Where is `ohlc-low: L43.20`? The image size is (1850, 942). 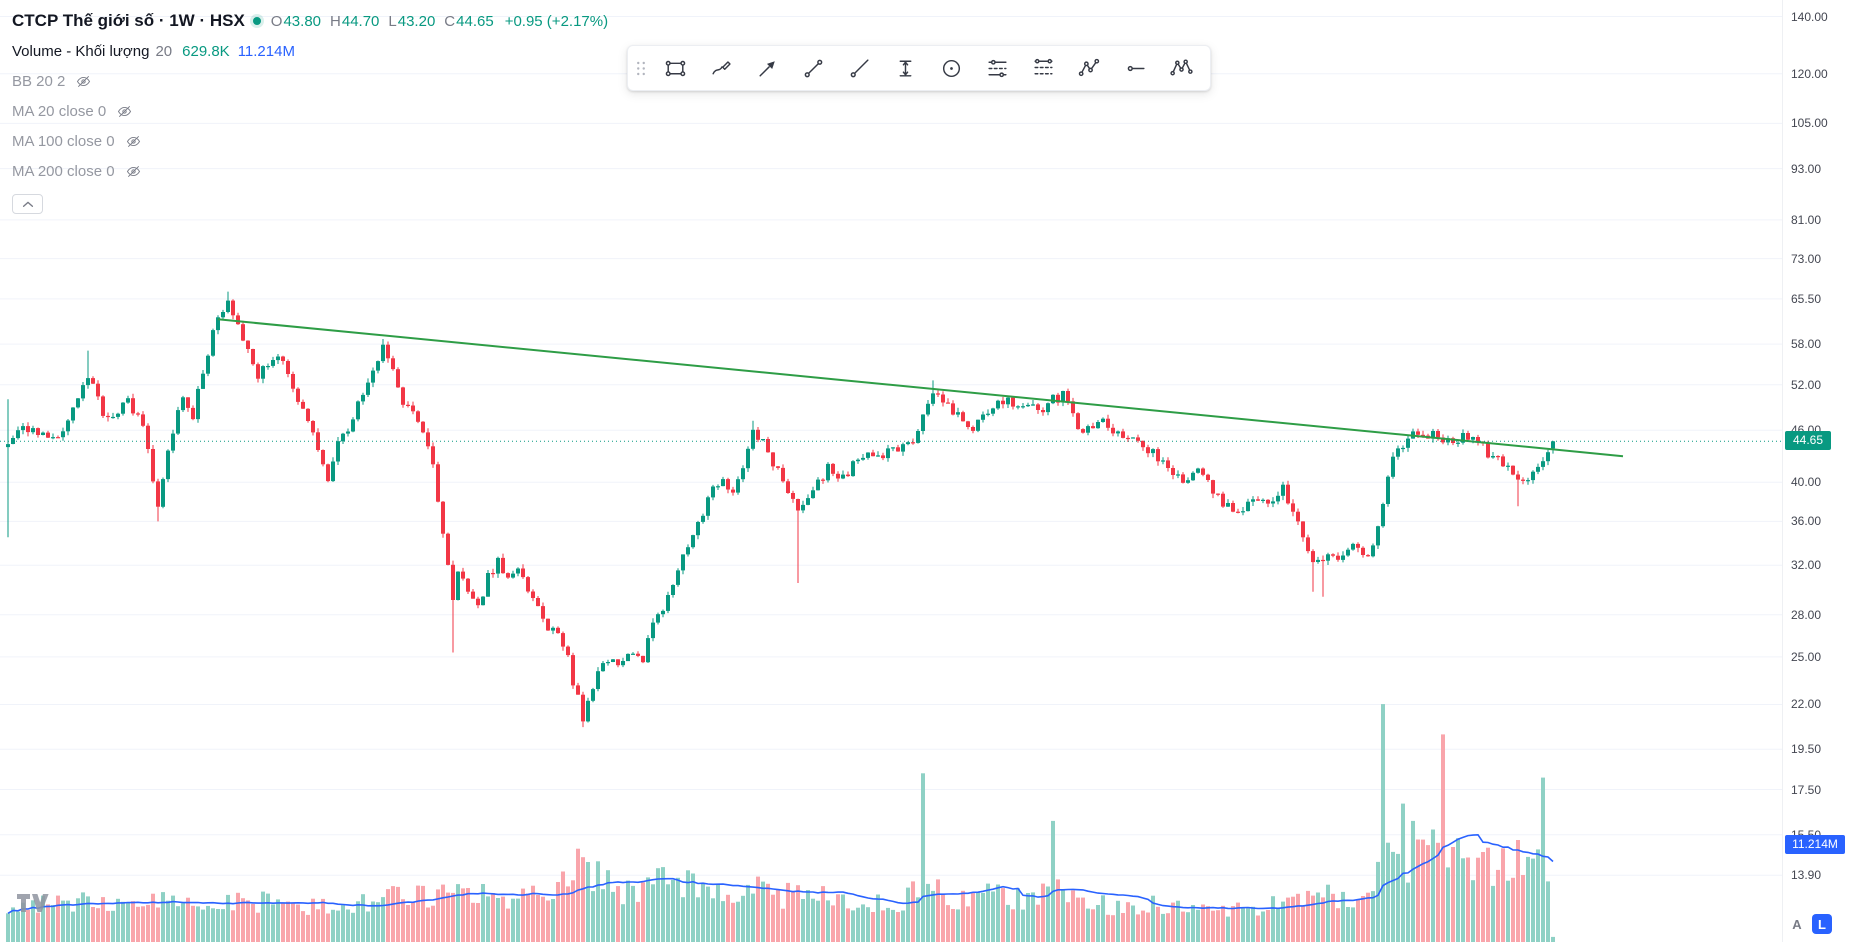
ohlc-low: L43.20 is located at coordinates (411, 21).